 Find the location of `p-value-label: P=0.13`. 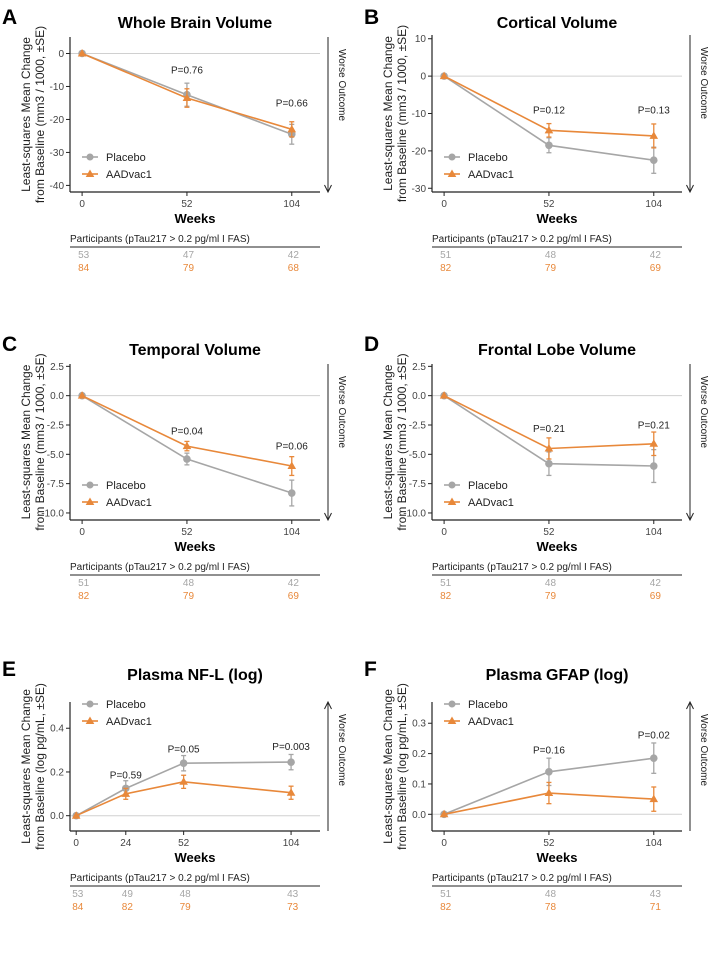

p-value-label: P=0.13 is located at coordinates (654, 111).